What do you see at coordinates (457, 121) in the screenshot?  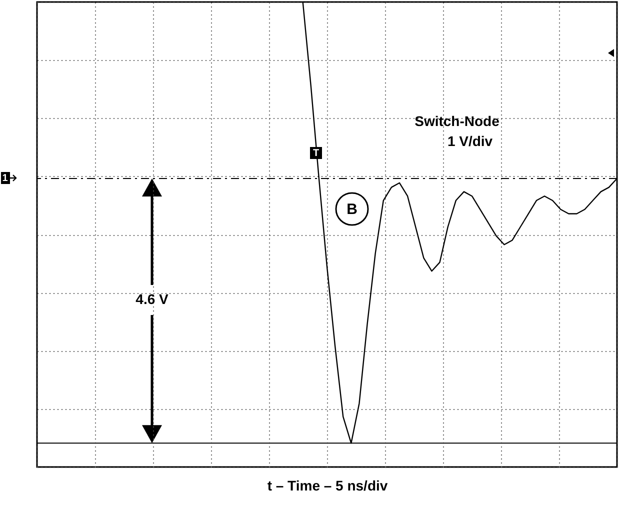 I see `annotation: Switch-Node` at bounding box center [457, 121].